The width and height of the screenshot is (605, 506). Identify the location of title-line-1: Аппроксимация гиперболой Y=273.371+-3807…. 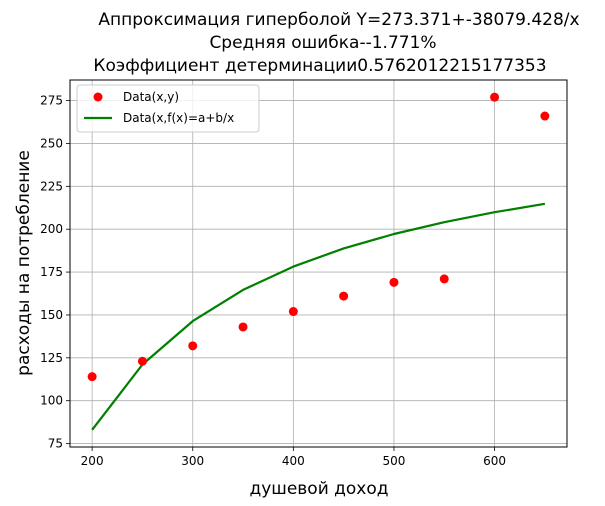
(338, 20).